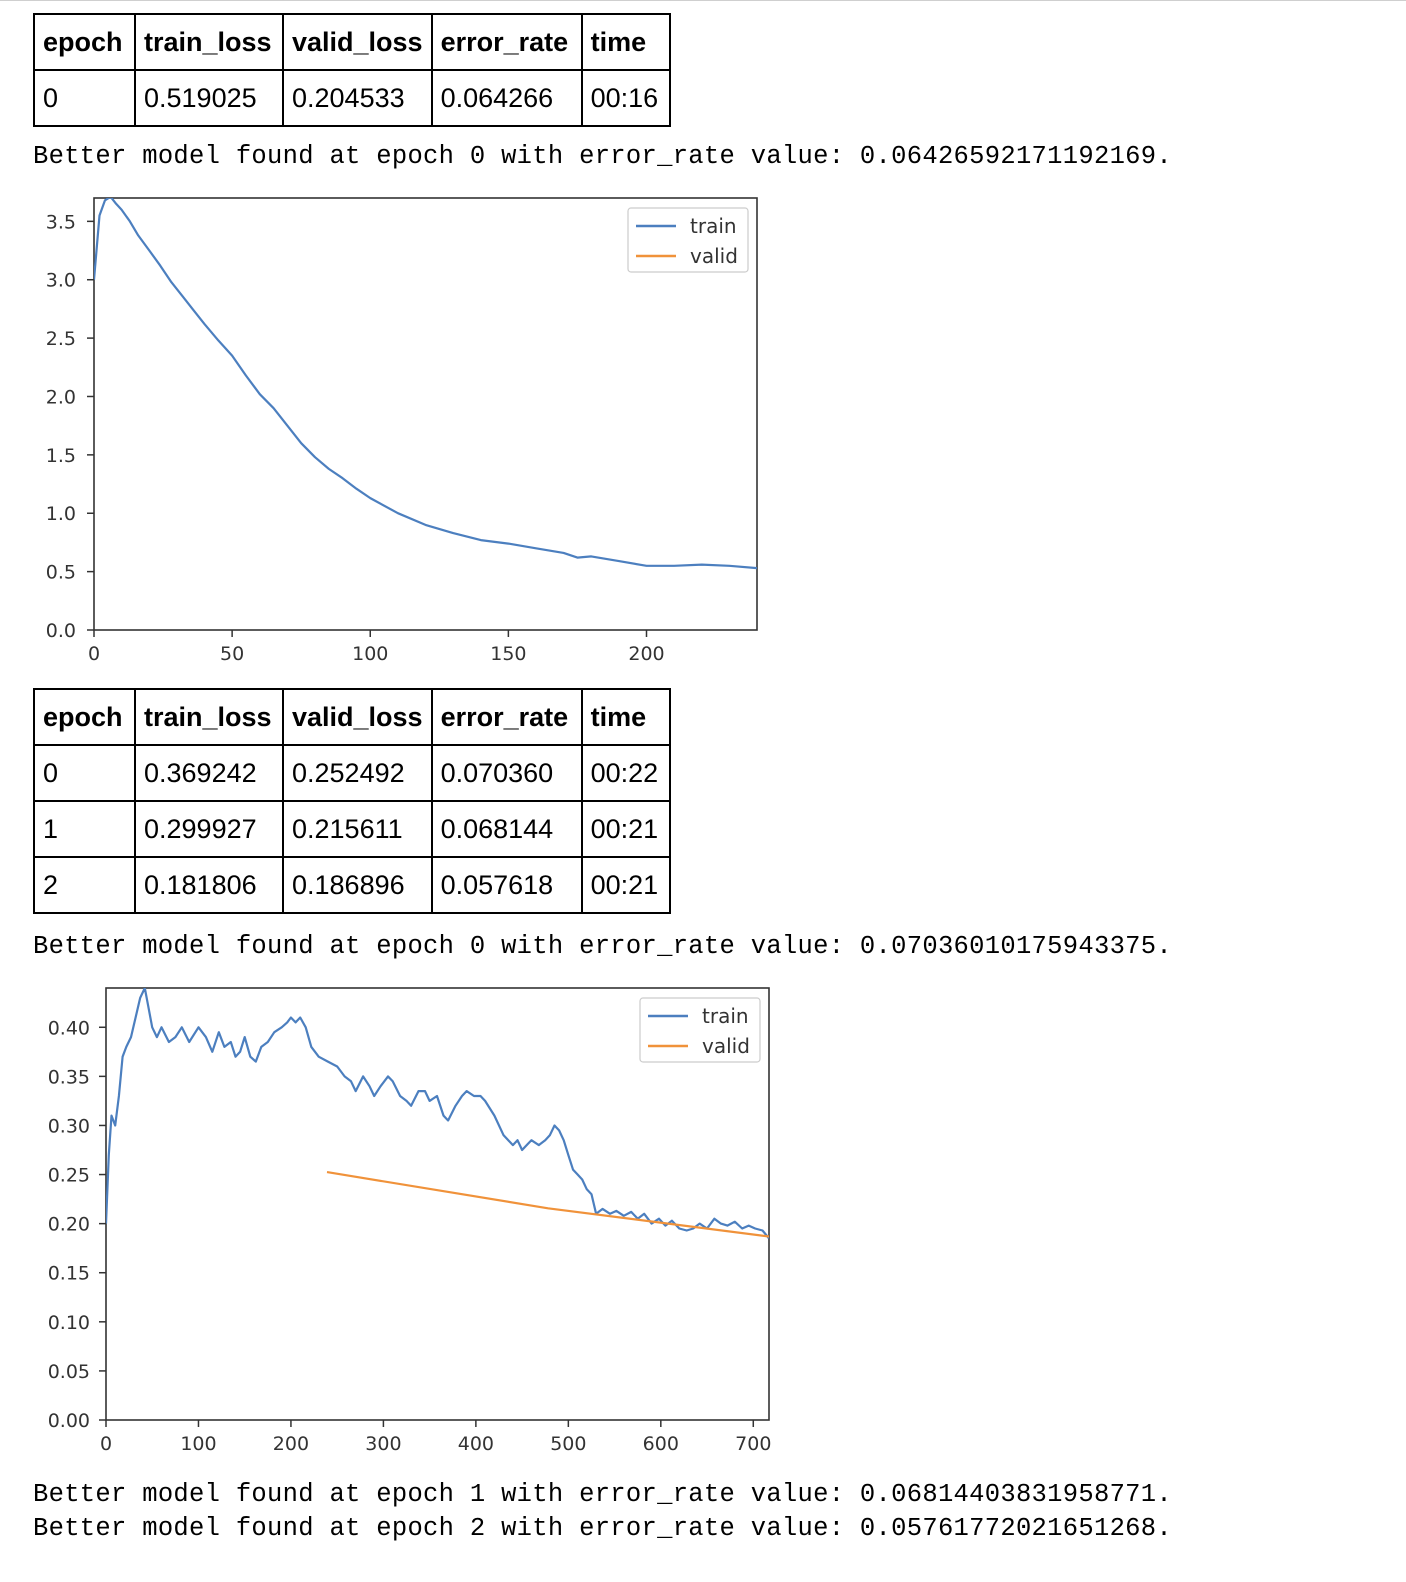 Image resolution: width=1406 pixels, height=1582 pixels. Describe the element at coordinates (209, 829) in the screenshot. I see `cell: 0.299927` at that location.